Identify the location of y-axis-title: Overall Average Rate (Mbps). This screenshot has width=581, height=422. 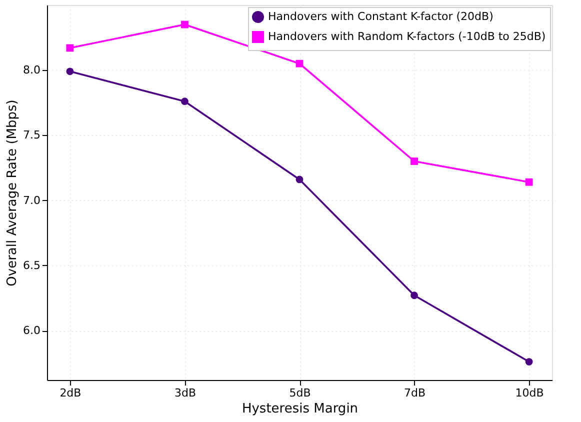
(12, 193).